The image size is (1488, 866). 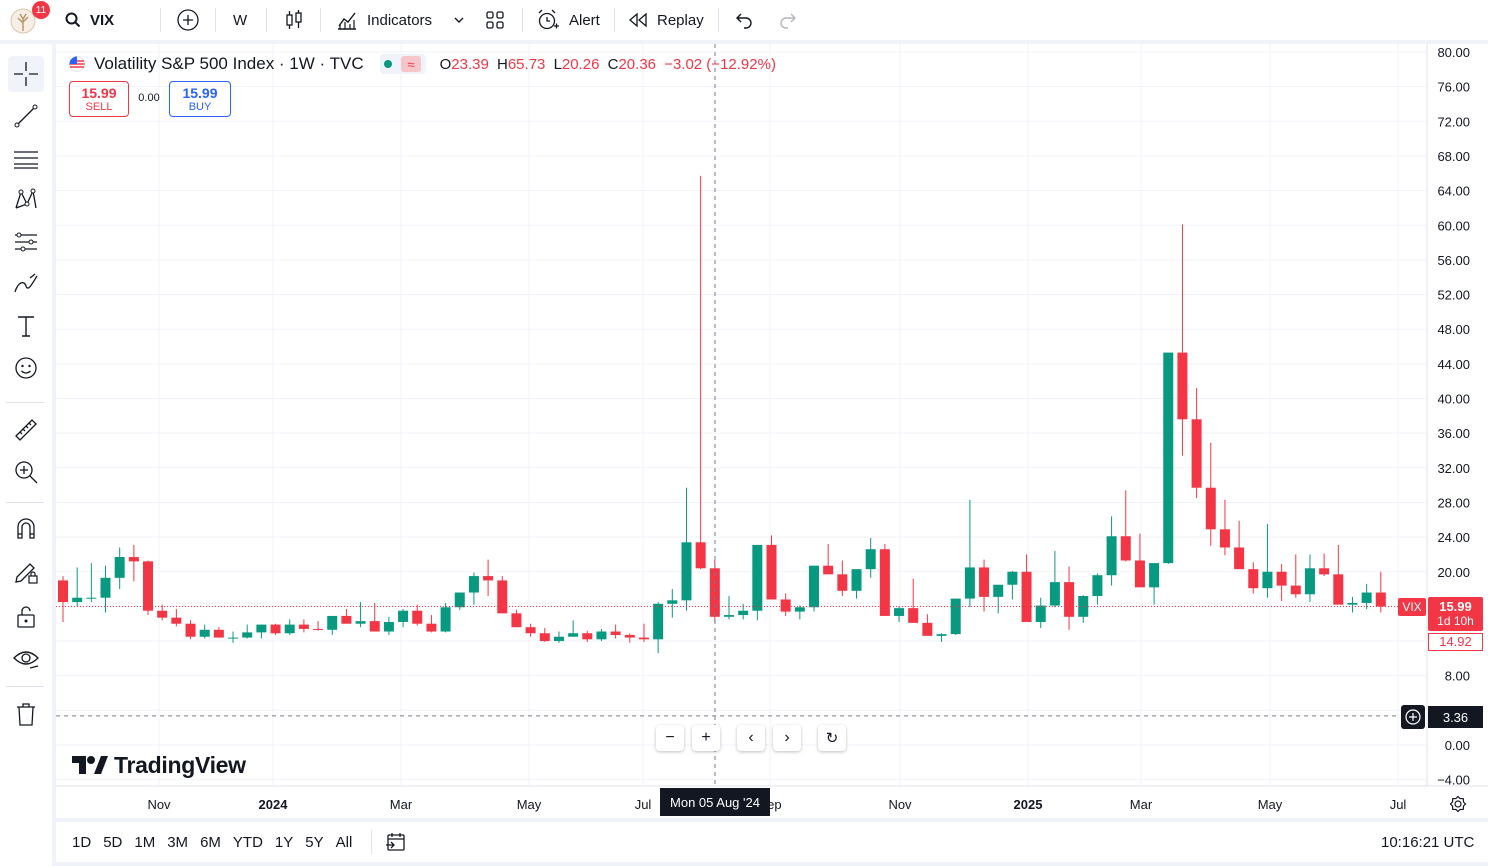 I want to click on undo-icon, so click(x=744, y=21).